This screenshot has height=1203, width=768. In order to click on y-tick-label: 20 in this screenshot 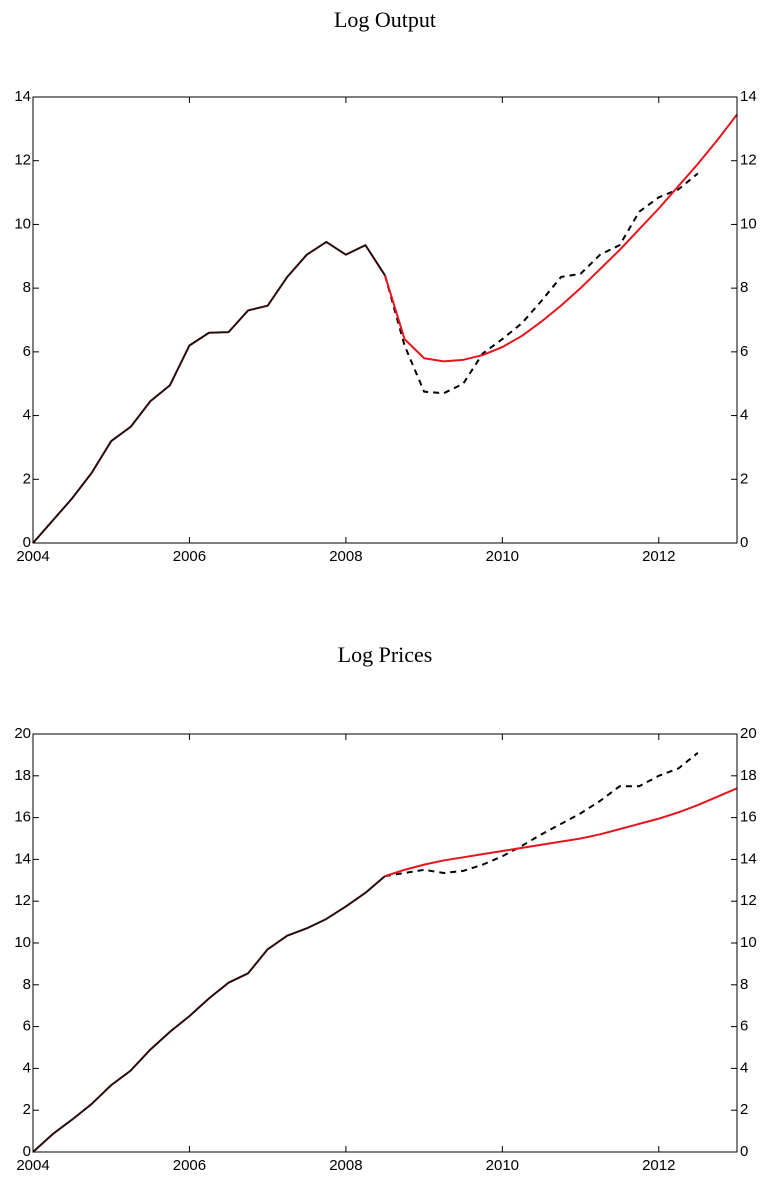, I will do `click(22, 733)`.